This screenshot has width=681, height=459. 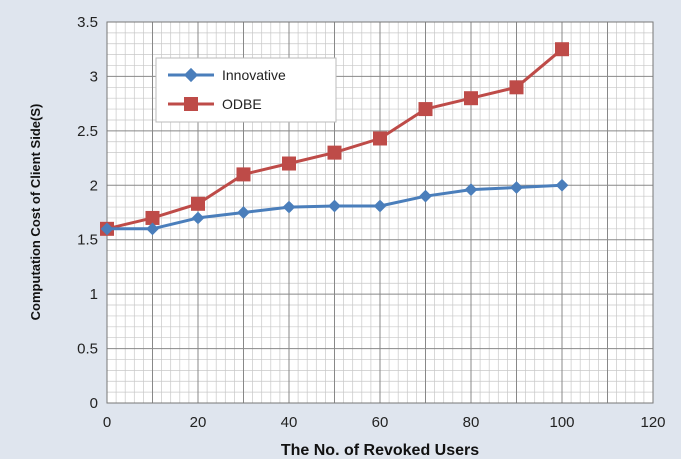 I want to click on y-tick-label: 0.5, so click(x=87, y=349).